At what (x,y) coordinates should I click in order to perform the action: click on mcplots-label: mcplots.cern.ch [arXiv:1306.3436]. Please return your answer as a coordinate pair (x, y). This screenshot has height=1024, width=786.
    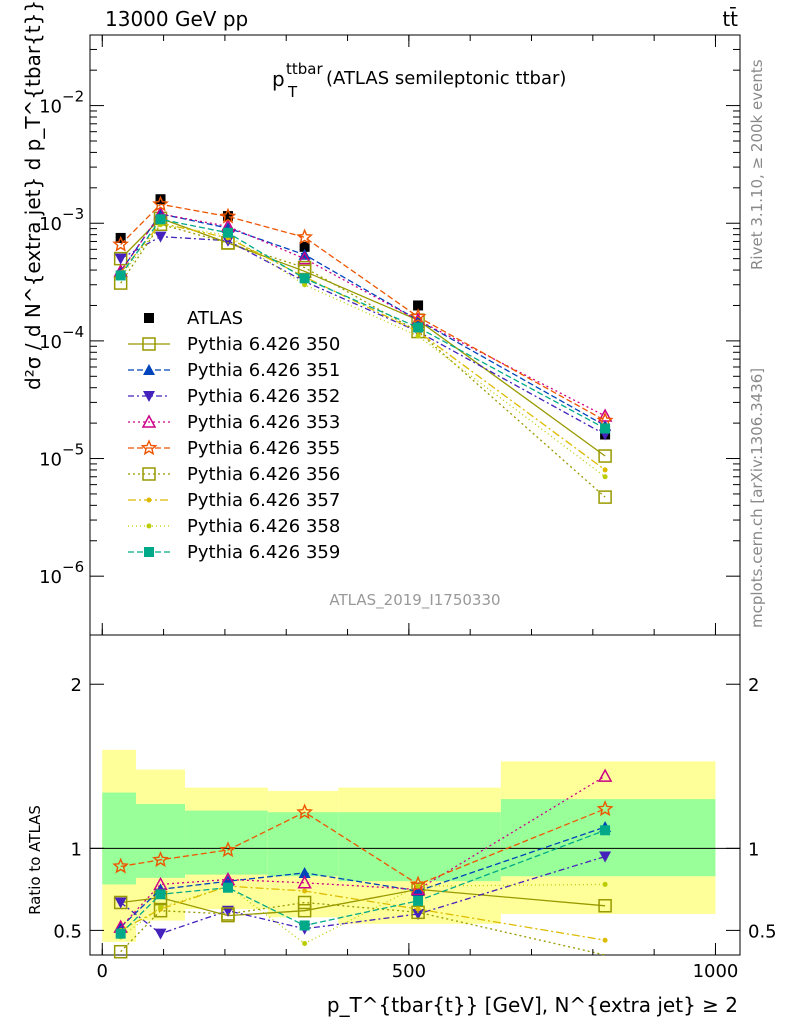
    Looking at the image, I should click on (757, 498).